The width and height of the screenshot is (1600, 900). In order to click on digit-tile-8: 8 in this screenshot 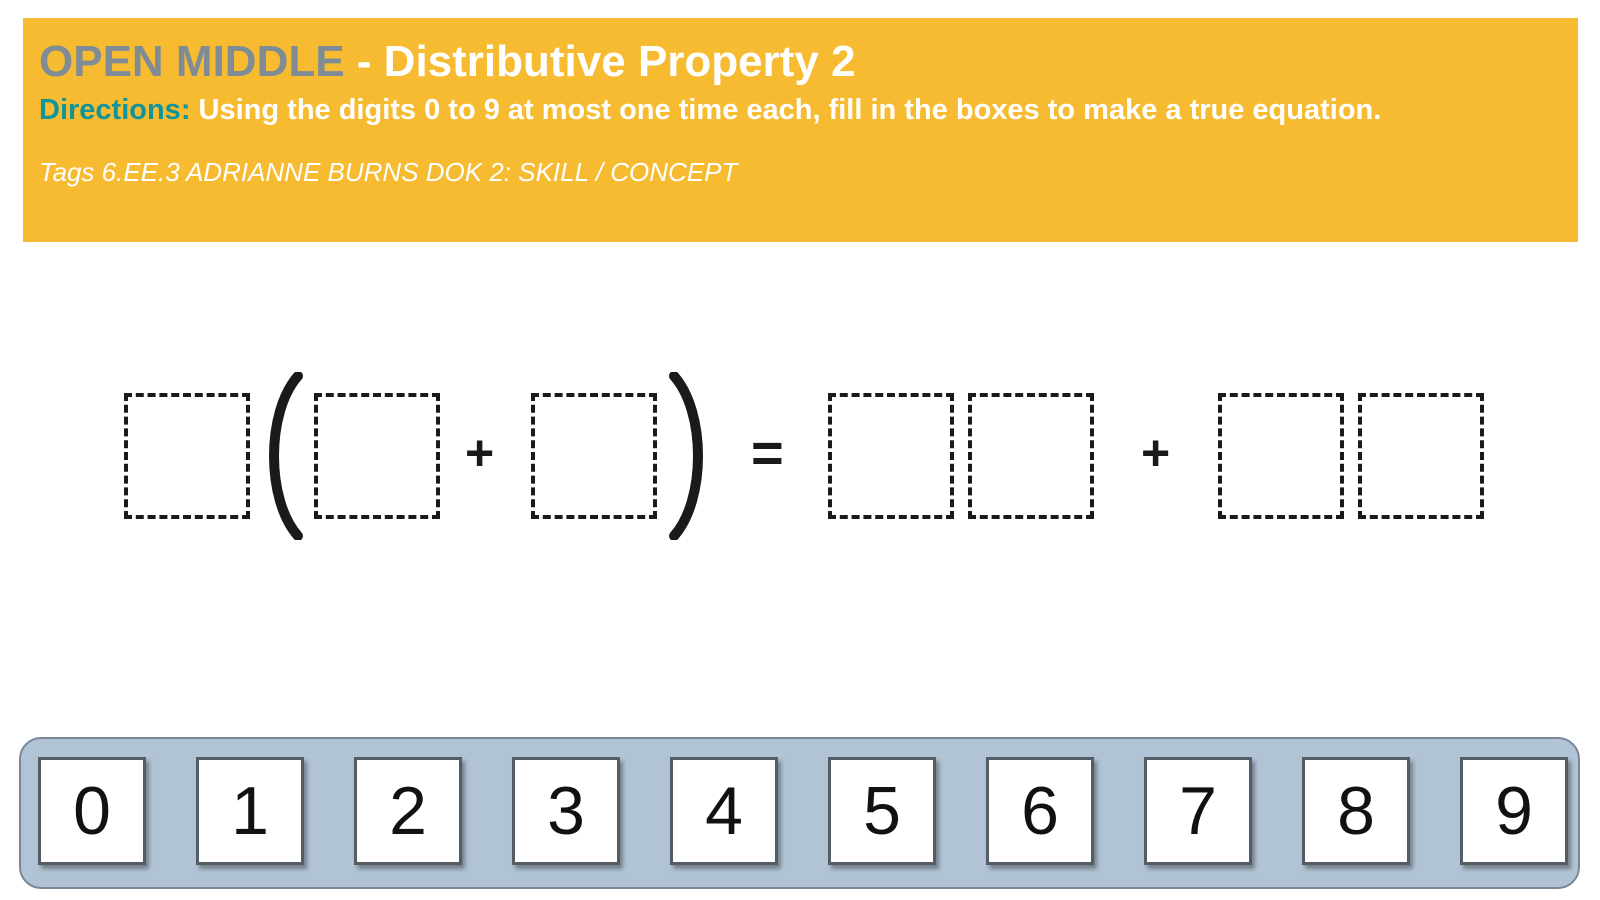, I will do `click(1356, 811)`.